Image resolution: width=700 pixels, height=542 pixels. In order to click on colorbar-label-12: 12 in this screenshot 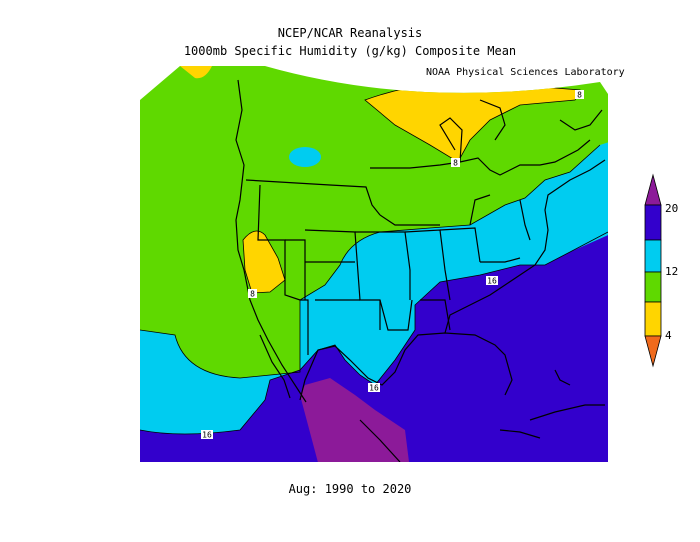, I will do `click(672, 271)`.